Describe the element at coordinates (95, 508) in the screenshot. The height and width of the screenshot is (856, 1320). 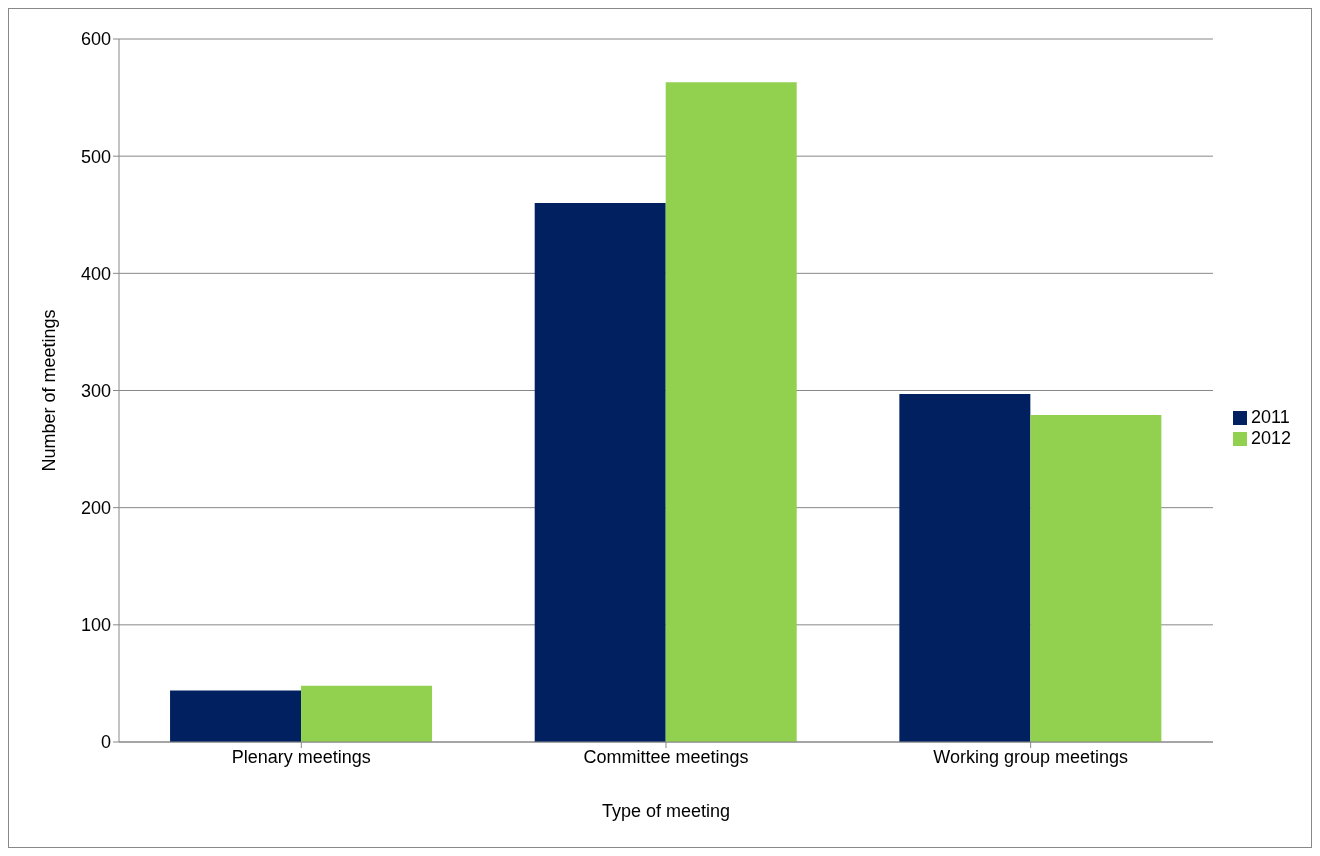
I see `y-tick-label: 200` at that location.